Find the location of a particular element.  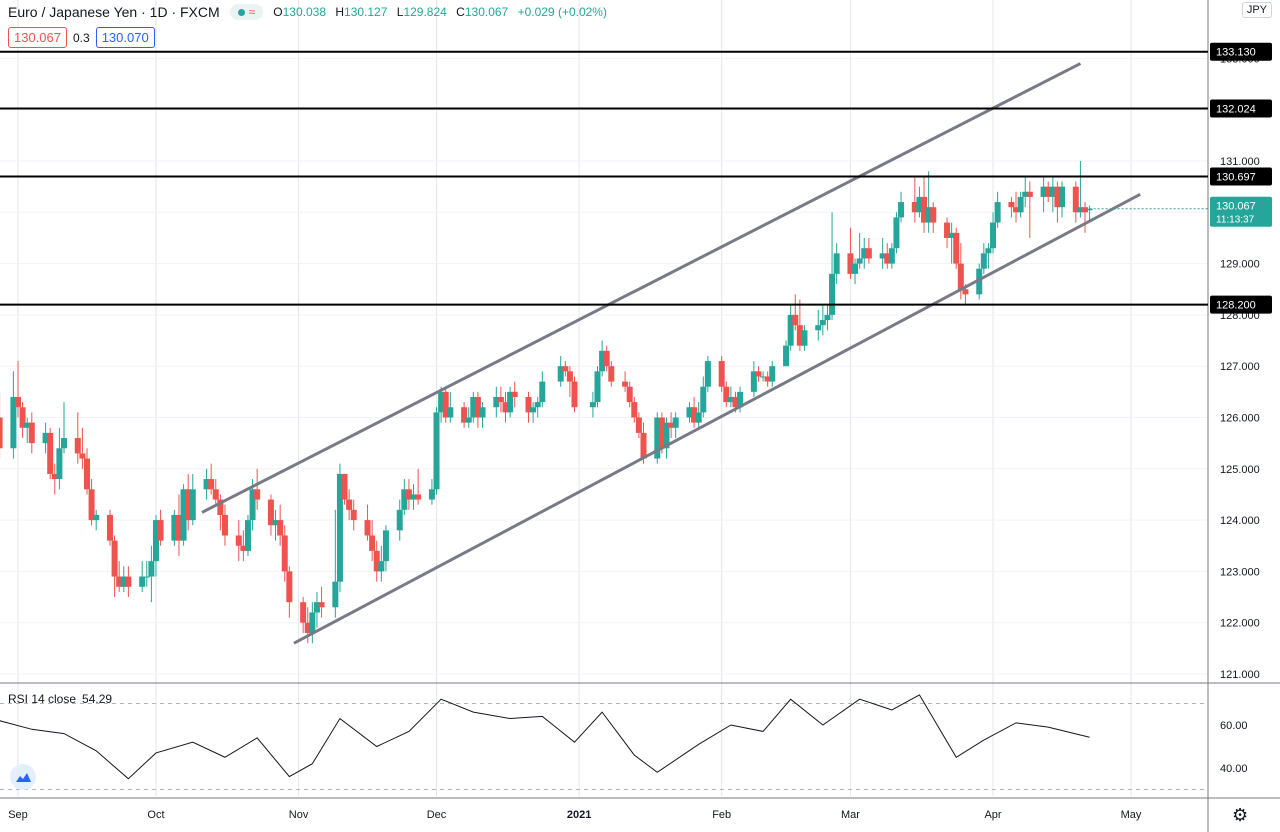

price-axis-tick-label: 123.000 is located at coordinates (1240, 572).